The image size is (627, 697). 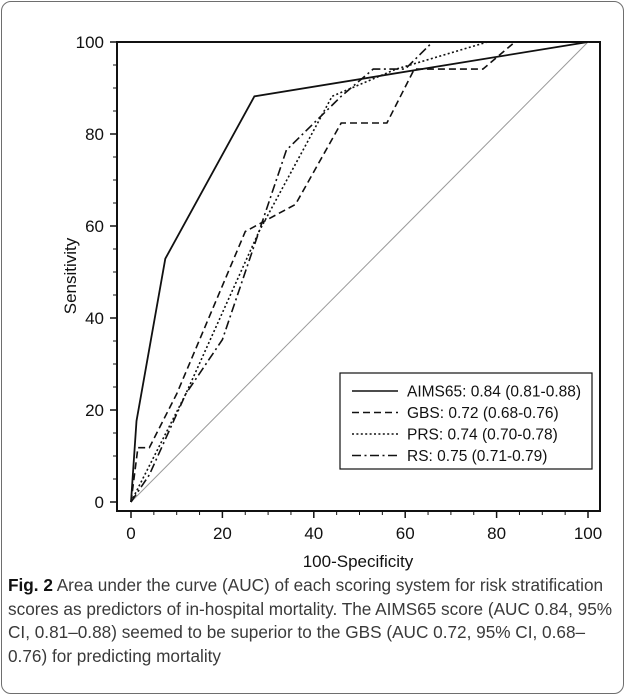 What do you see at coordinates (96, 272) in the screenshot?
I see `y-axis-ticks: 0 20 40 60 80 100` at bounding box center [96, 272].